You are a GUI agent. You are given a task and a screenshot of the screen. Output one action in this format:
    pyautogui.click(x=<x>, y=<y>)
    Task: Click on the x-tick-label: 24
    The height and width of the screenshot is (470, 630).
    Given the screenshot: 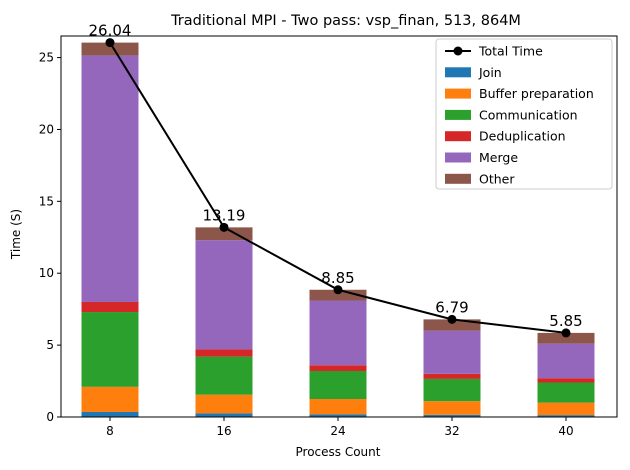 What is the action you would take?
    pyautogui.click(x=337, y=431)
    